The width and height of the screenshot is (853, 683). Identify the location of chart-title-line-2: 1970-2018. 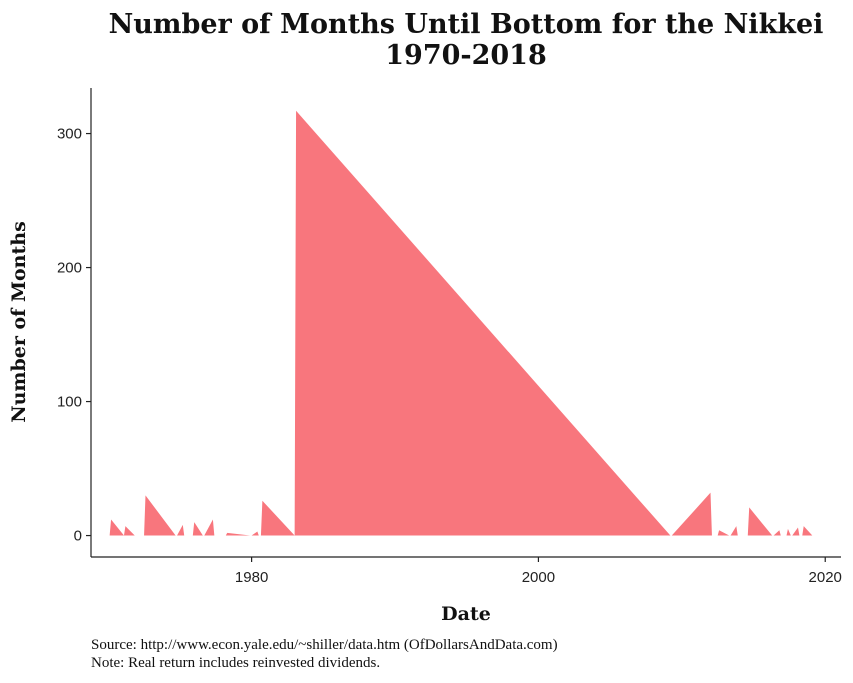
(466, 55).